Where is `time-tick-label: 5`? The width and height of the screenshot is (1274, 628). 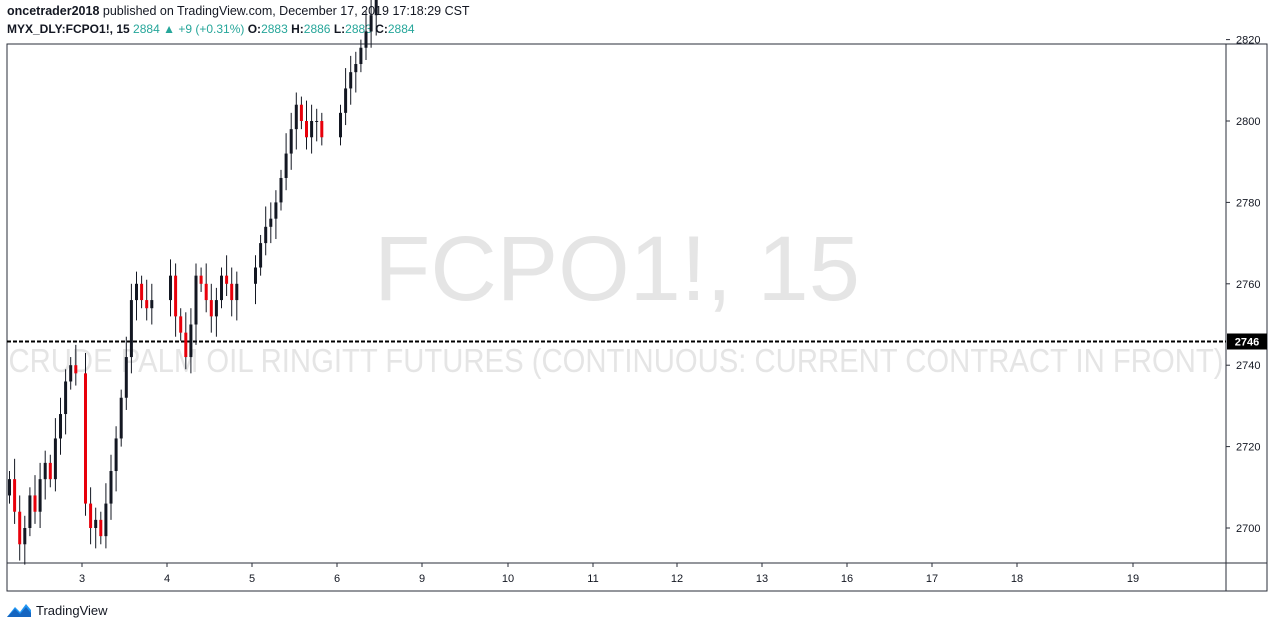
time-tick-label: 5 is located at coordinates (252, 579).